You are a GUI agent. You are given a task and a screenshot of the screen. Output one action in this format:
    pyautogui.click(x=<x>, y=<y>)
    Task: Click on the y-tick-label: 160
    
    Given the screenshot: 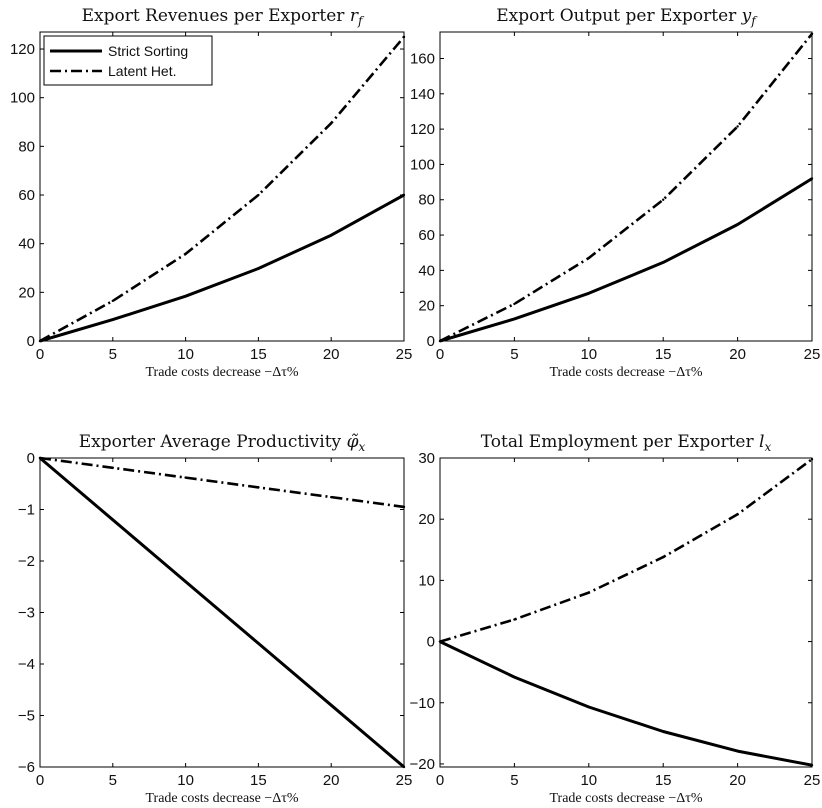 What is the action you would take?
    pyautogui.click(x=422, y=58)
    